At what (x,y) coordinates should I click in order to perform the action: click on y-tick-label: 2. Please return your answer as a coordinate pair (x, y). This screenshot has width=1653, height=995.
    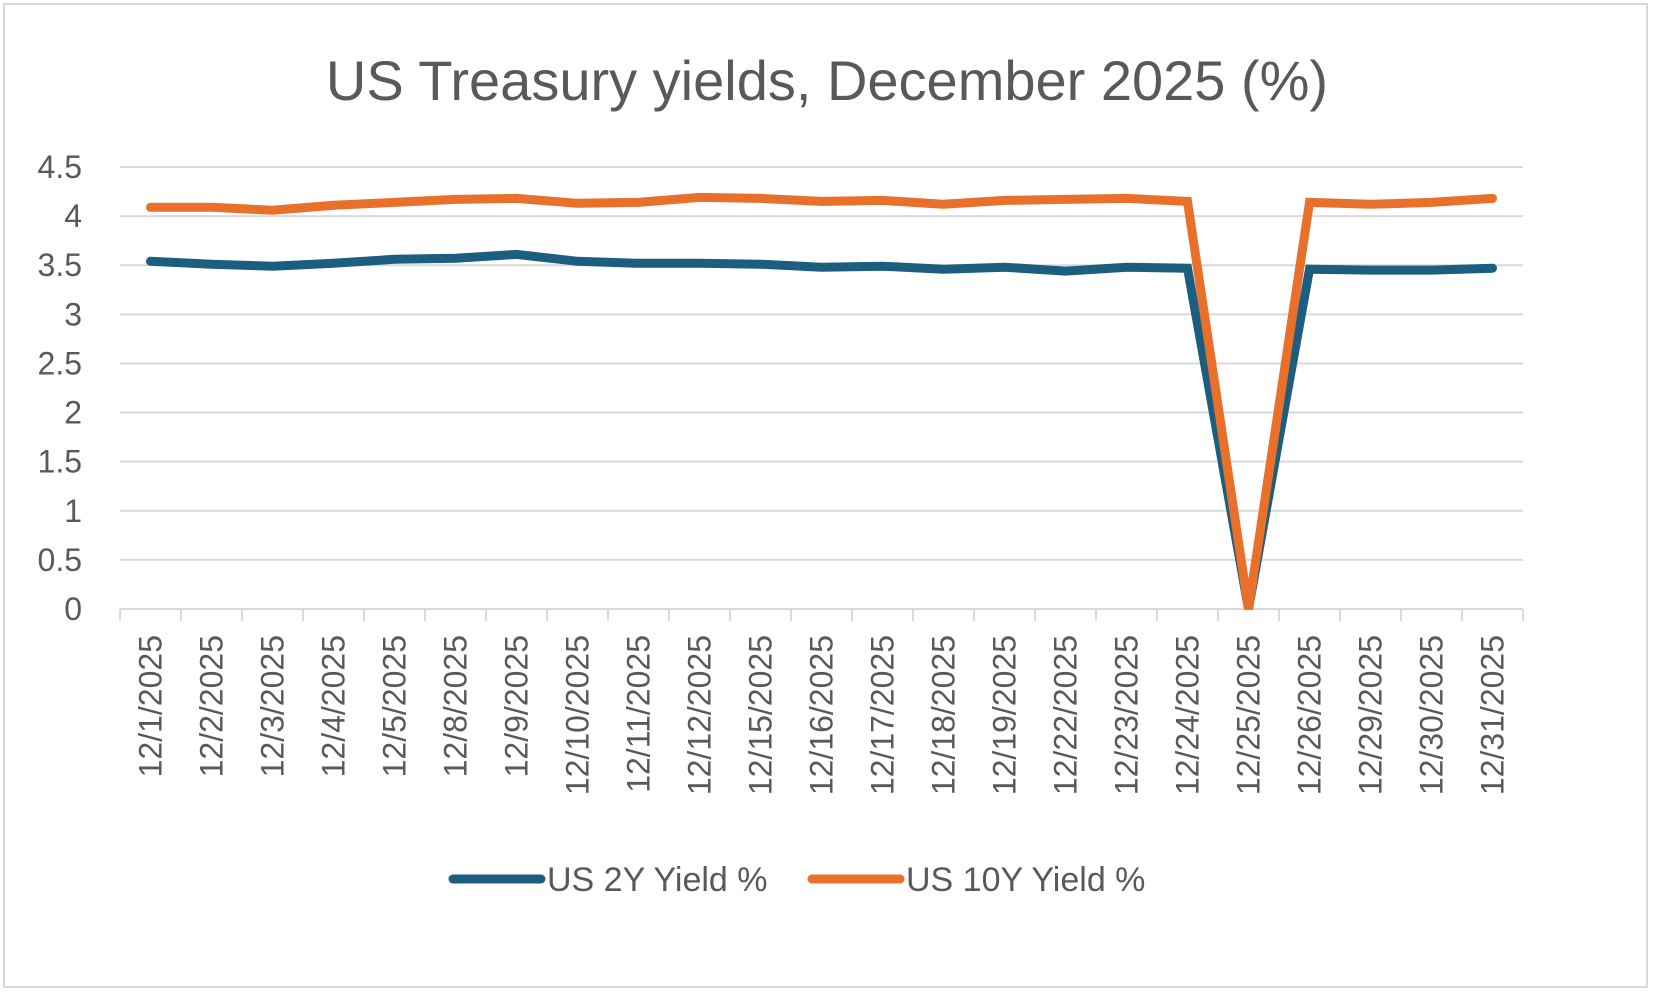
    Looking at the image, I should click on (73, 413).